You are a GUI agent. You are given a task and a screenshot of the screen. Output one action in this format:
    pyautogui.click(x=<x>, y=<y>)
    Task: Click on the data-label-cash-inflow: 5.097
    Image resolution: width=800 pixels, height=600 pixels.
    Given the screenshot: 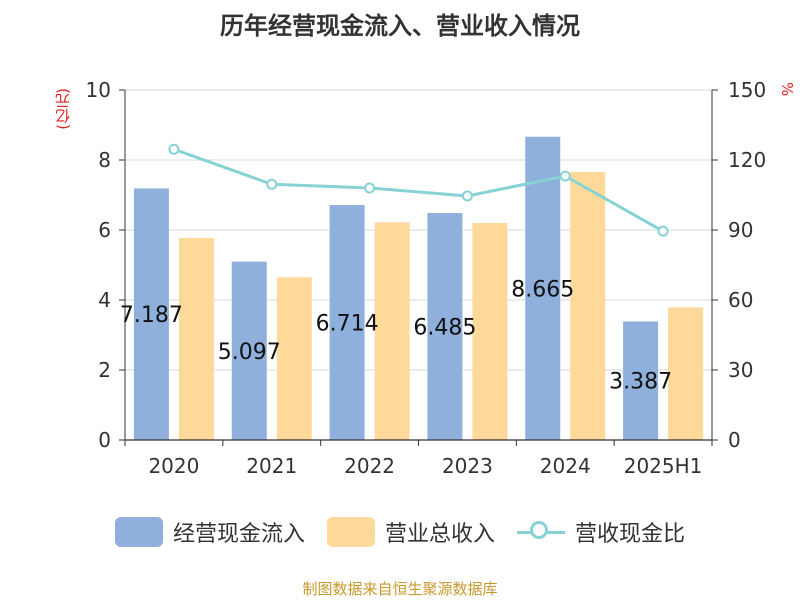 What is the action you would take?
    pyautogui.click(x=249, y=352)
    